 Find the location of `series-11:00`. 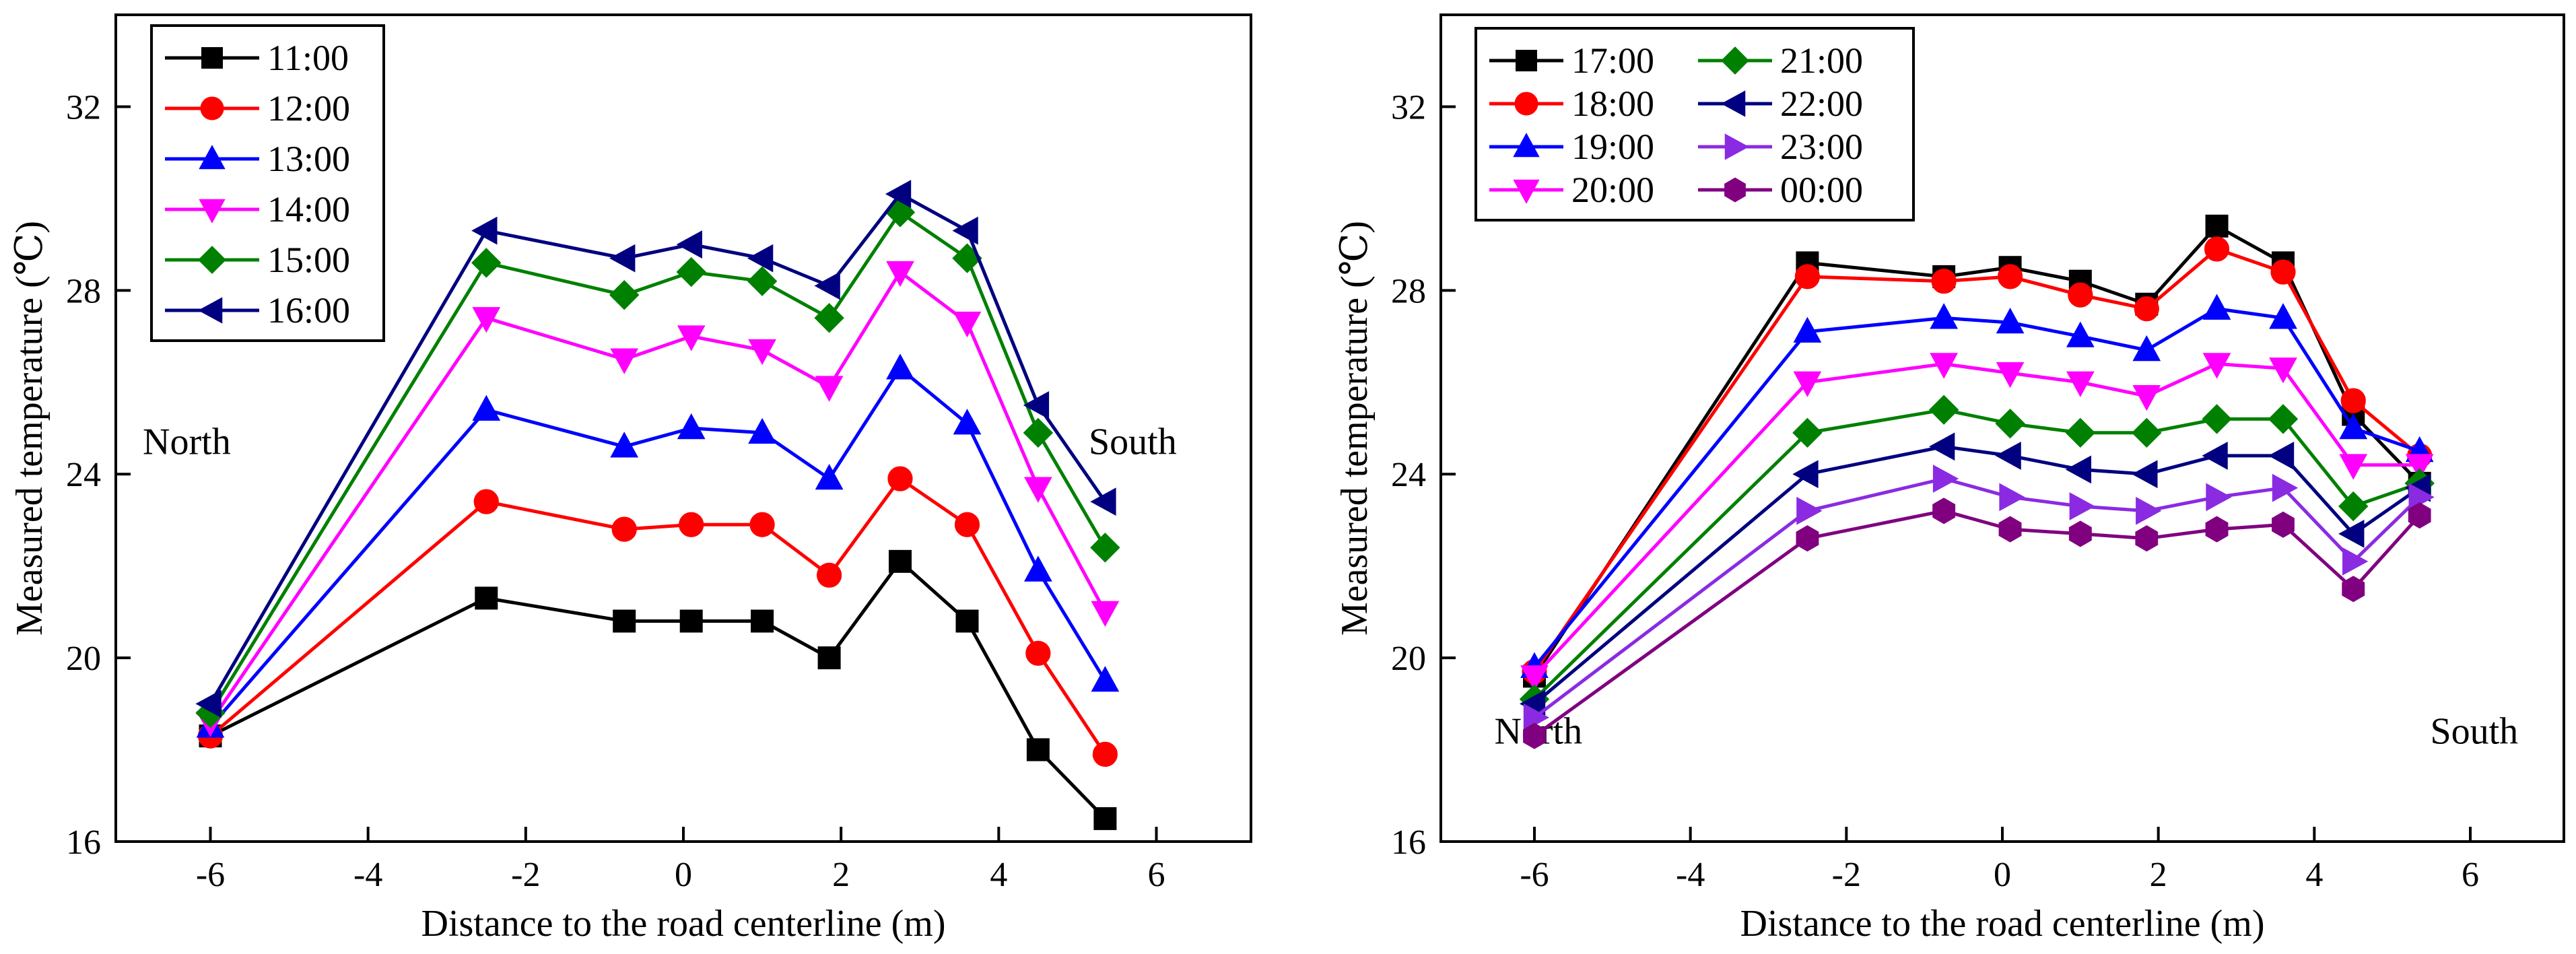

series-11:00 is located at coordinates (658, 690).